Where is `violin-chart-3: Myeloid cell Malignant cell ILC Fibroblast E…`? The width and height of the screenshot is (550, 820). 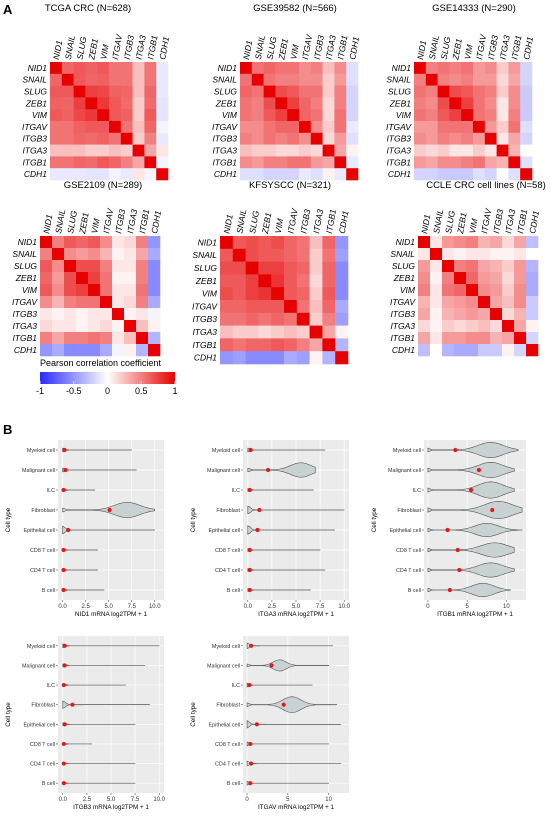
violin-chart-3: Myeloid cell Malignant cell ILC Fibroblast E… is located at coordinates (448, 529).